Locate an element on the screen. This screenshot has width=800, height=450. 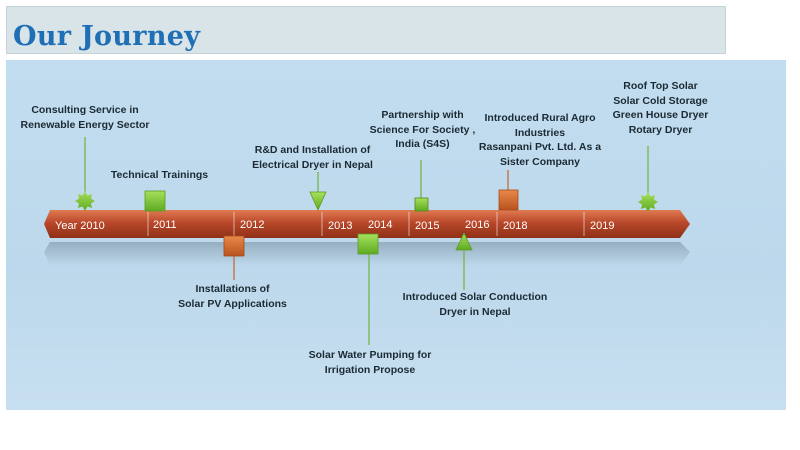
year-label: 2015 is located at coordinates (427, 226).